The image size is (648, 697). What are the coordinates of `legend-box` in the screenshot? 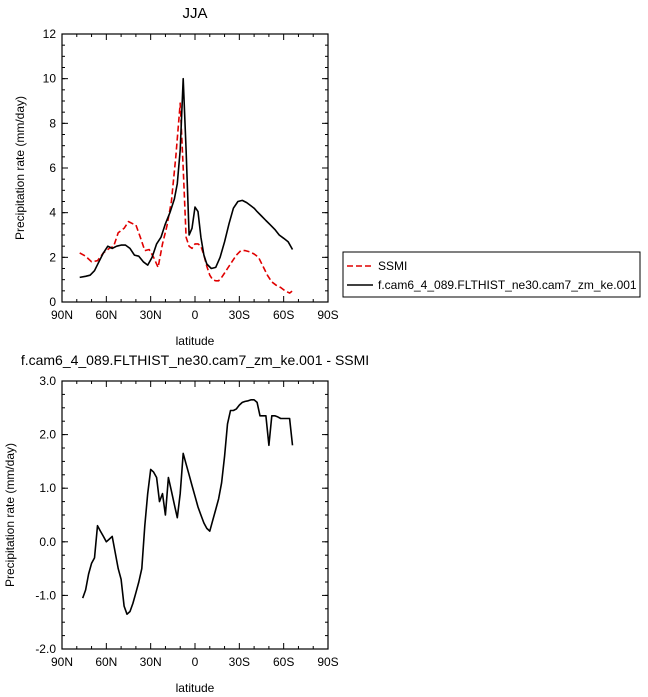 It's located at (491, 274).